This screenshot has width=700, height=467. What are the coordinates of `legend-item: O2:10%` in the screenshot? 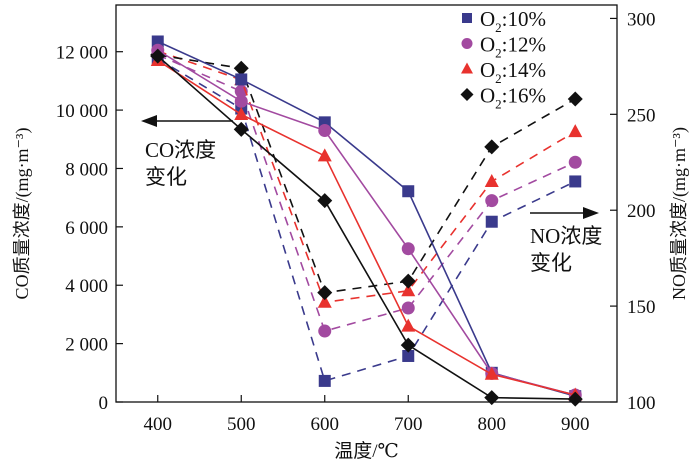 It's located at (504, 21).